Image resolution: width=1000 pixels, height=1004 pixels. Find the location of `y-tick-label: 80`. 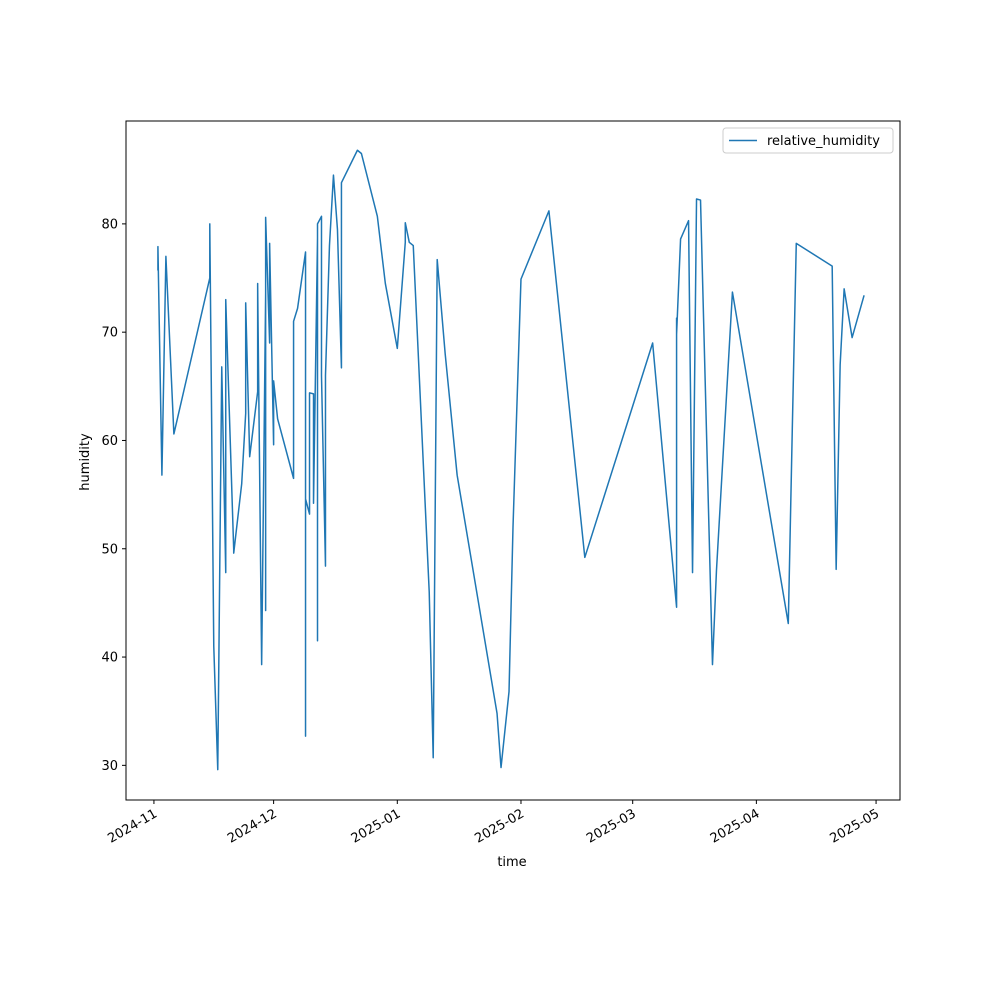

y-tick-label: 80 is located at coordinates (109, 224).